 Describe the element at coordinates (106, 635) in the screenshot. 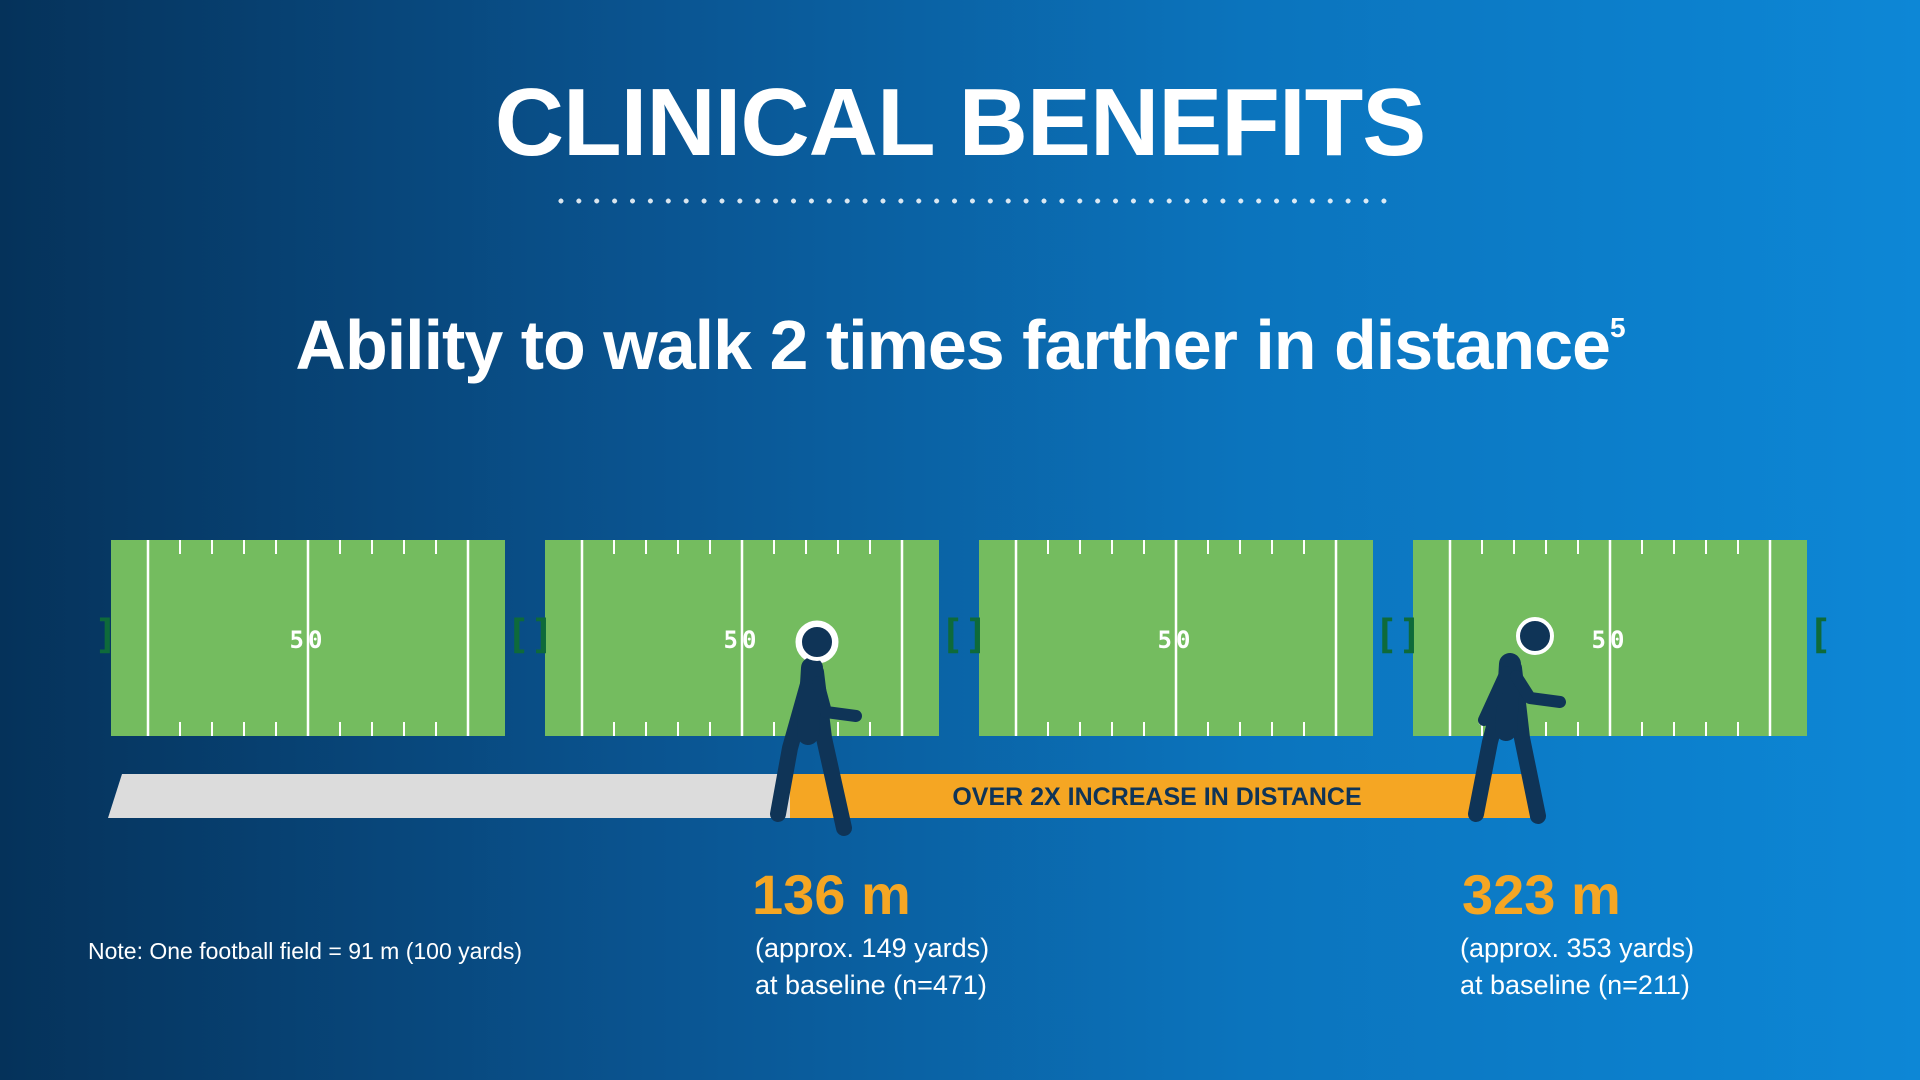

I see `goal-post-icon: ]` at that location.